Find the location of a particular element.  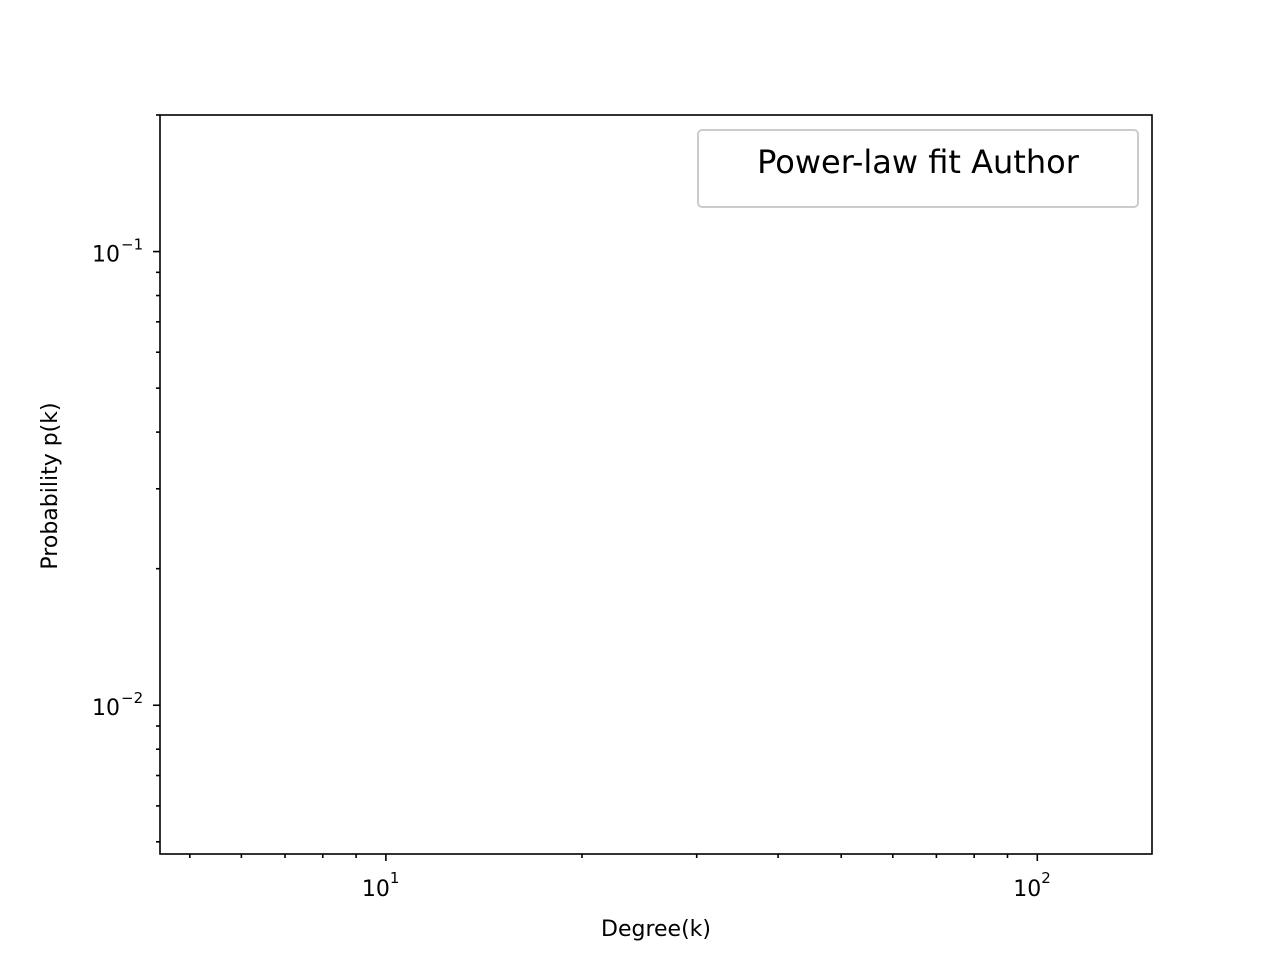

x-tick-label-10: 10 1 is located at coordinates (381, 885).